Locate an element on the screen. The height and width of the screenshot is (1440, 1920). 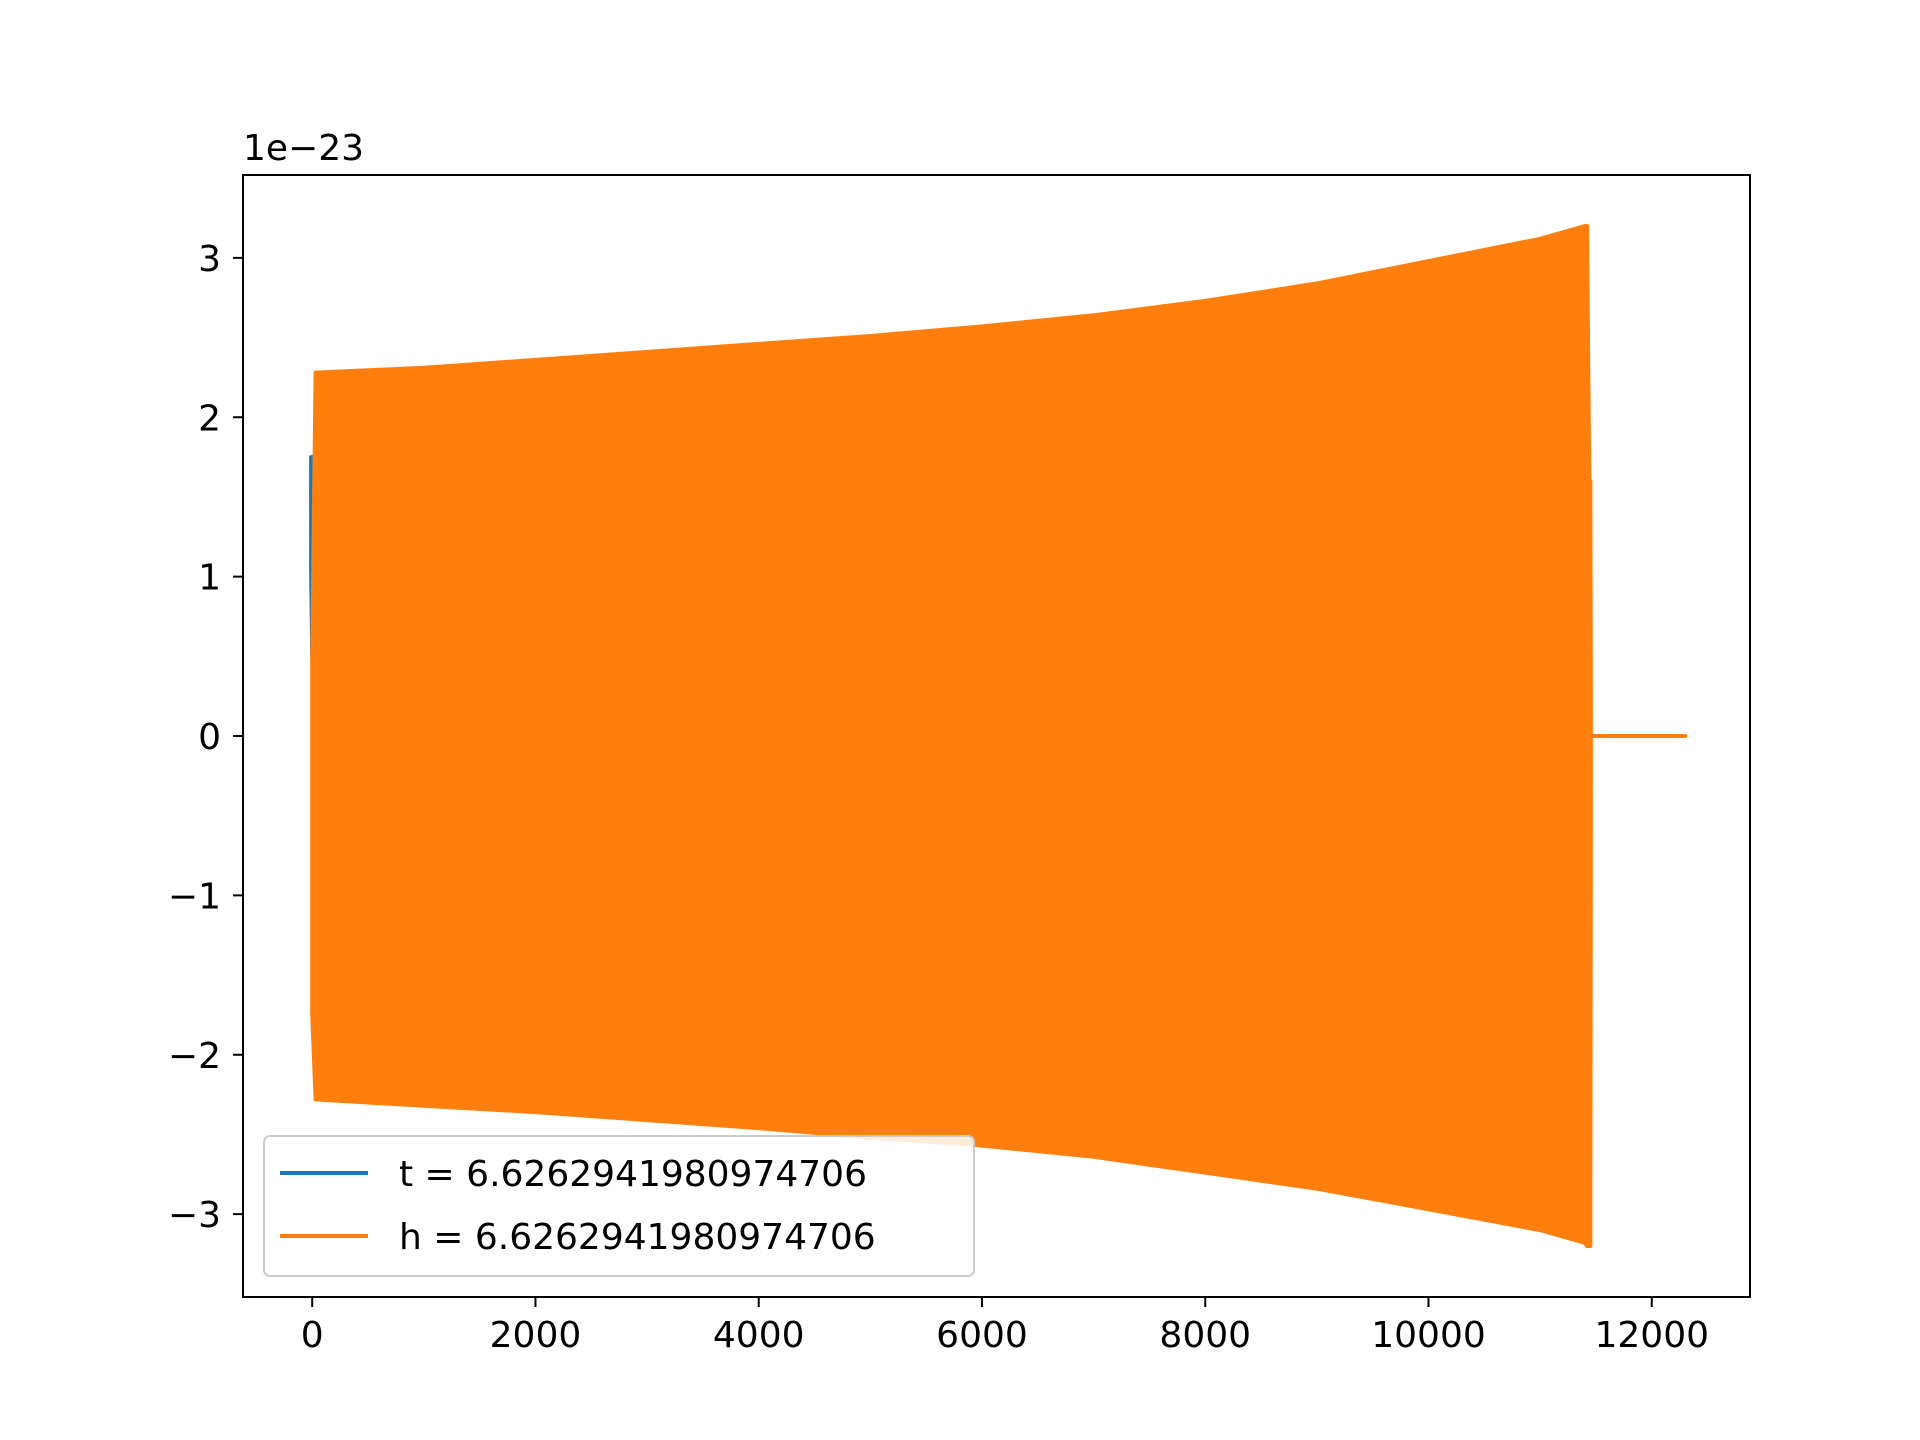
legend-box is located at coordinates (619, 1206).